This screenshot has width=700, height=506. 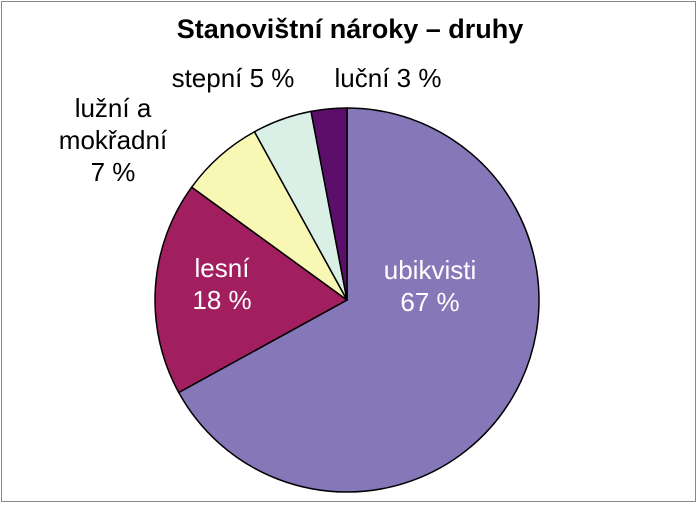 I want to click on value-label: 18 %, so click(x=222, y=300).